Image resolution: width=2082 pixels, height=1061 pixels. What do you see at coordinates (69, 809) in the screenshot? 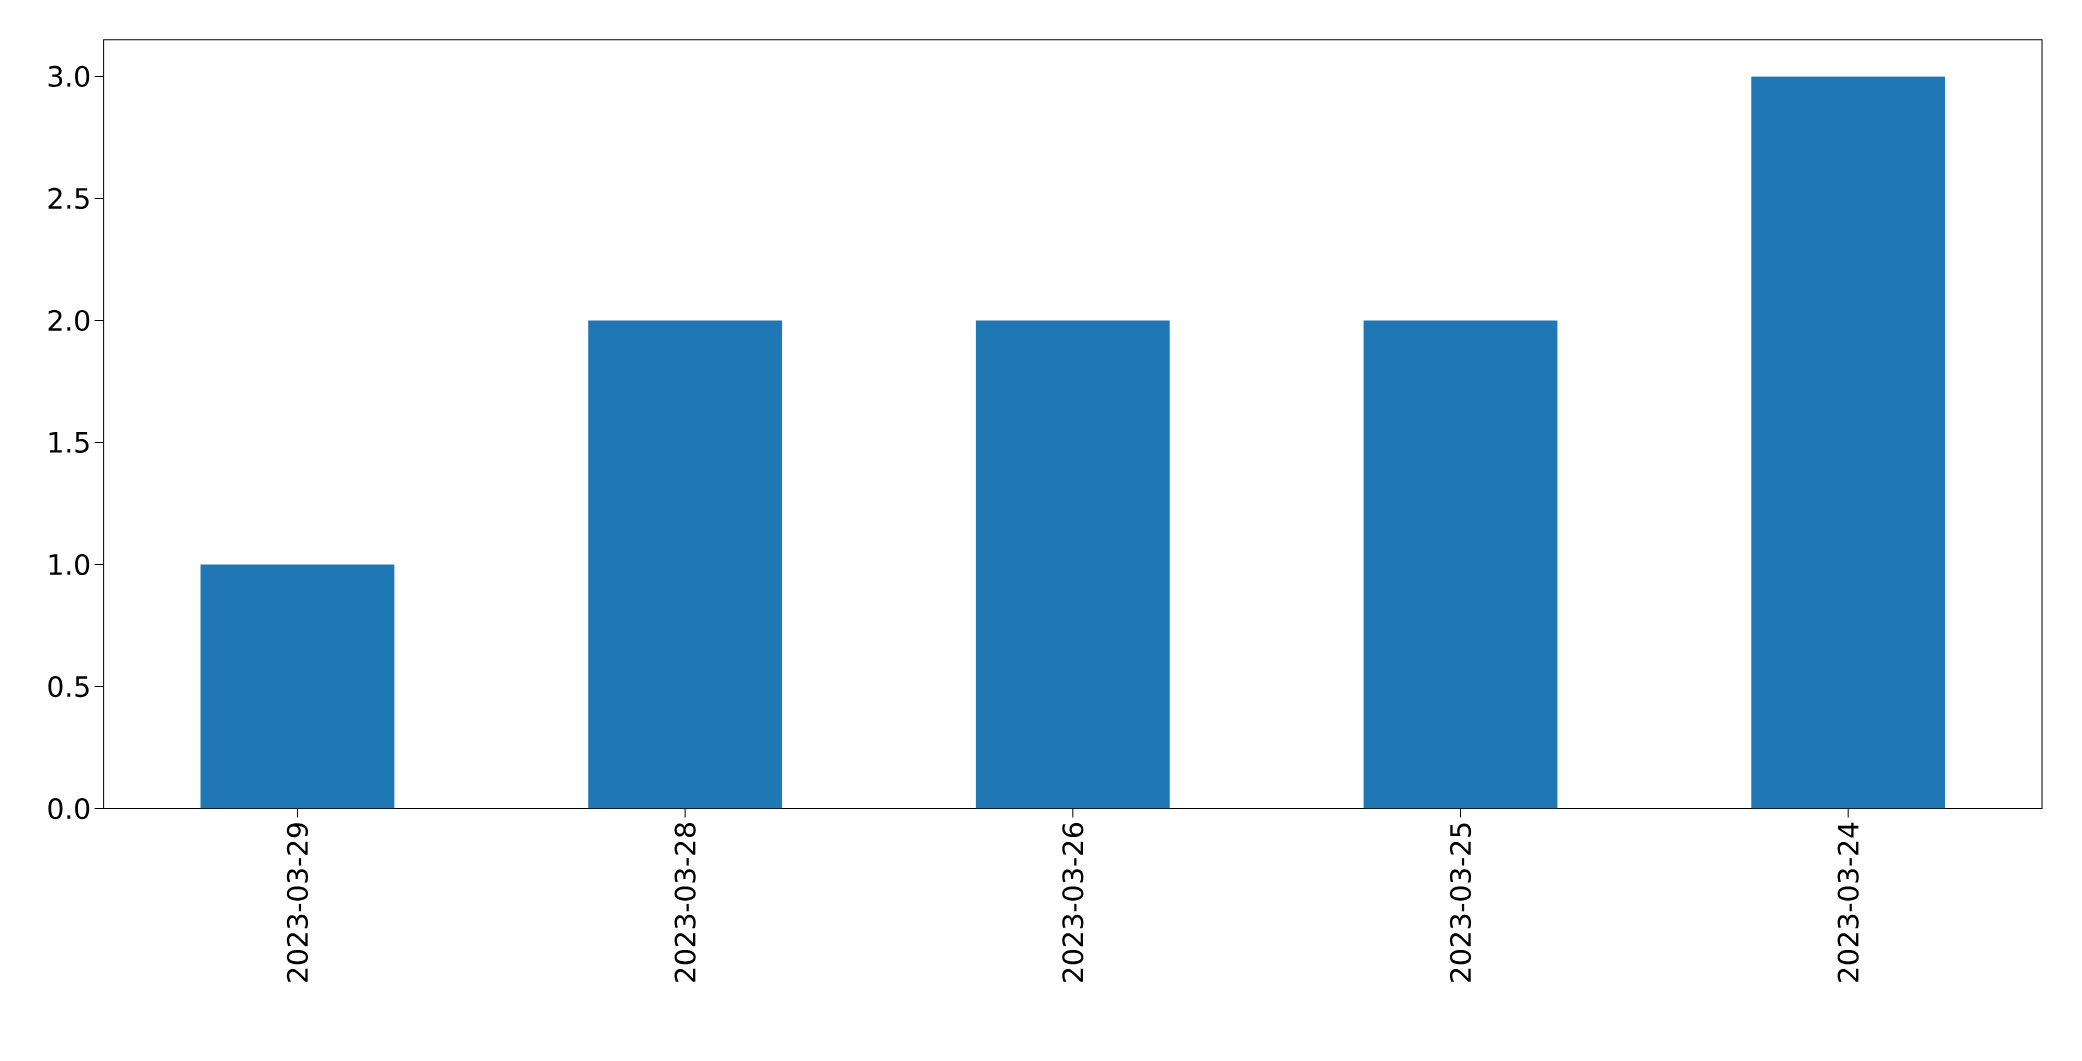
I see `y-tick-label: 0.0` at bounding box center [69, 809].